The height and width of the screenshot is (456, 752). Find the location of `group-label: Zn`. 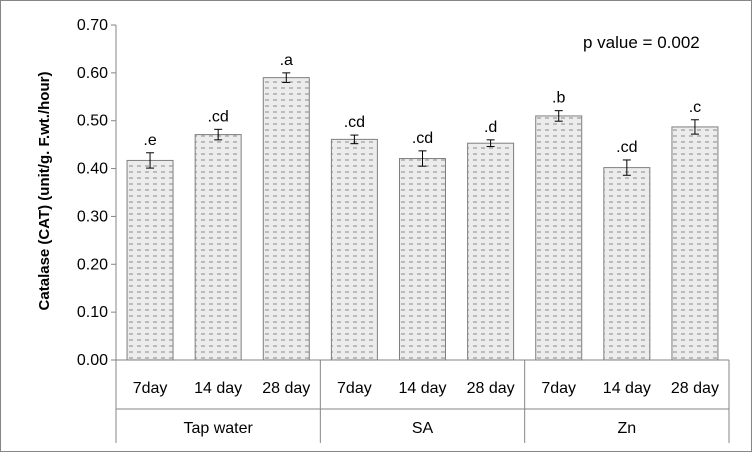

group-label: Zn is located at coordinates (626, 428).